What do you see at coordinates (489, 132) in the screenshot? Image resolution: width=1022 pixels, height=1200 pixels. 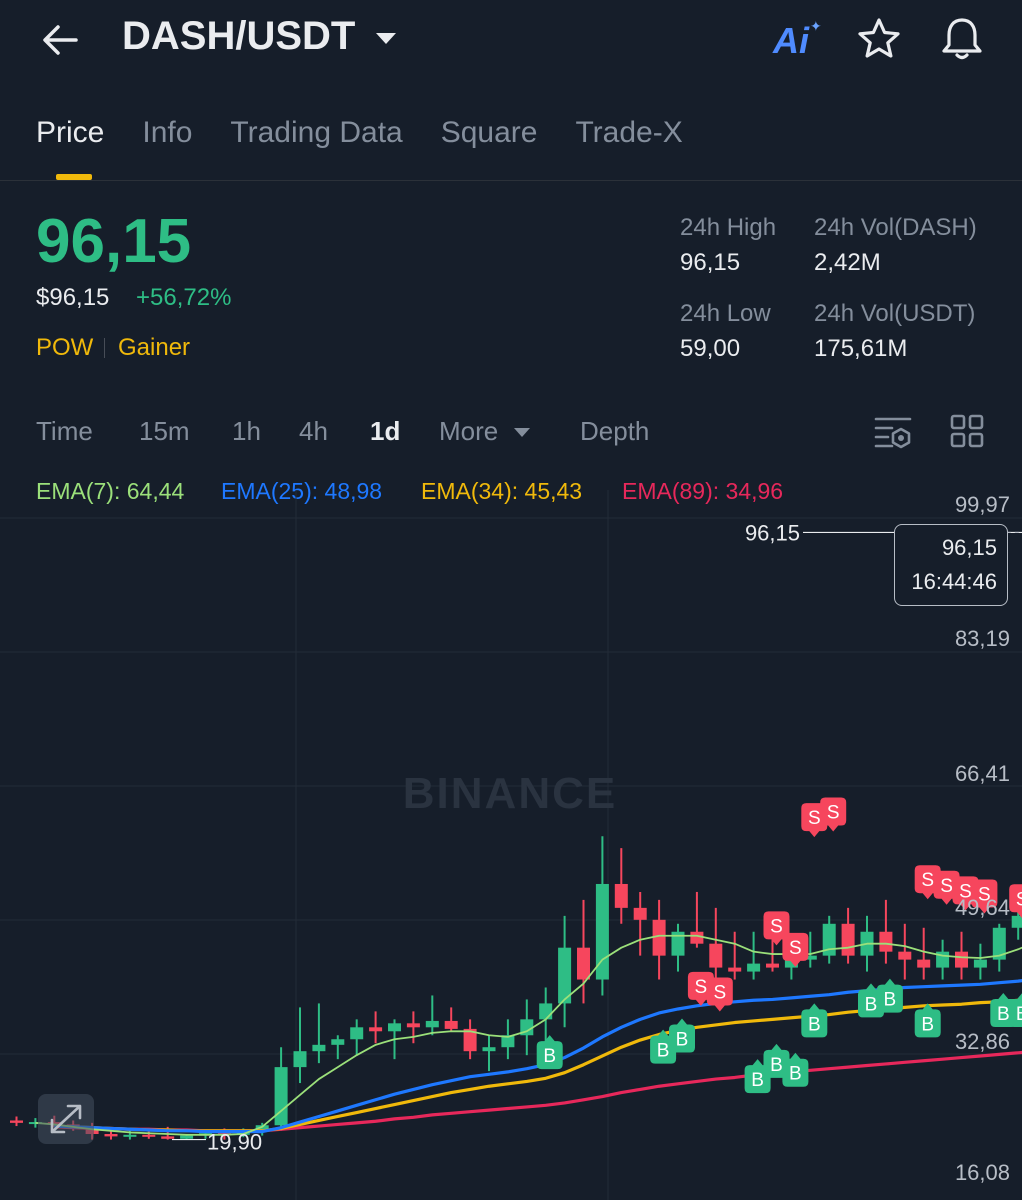 I see `tab-square: Square` at bounding box center [489, 132].